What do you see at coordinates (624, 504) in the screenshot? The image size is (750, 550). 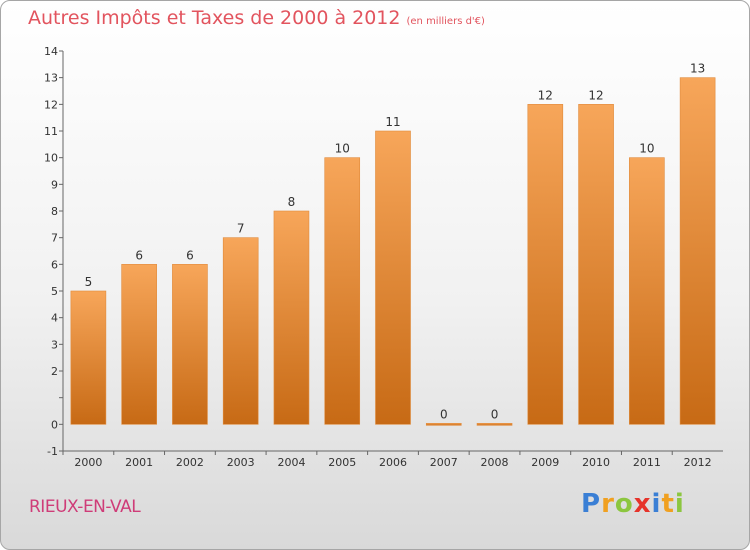 I see `logo-letter: o` at bounding box center [624, 504].